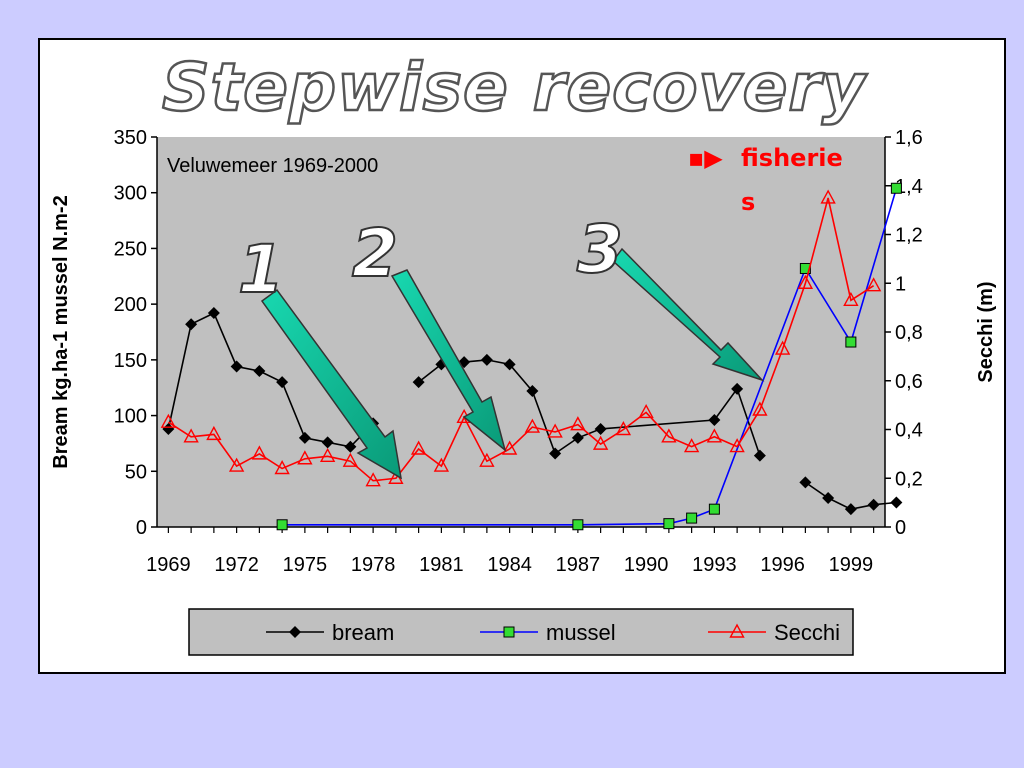 The height and width of the screenshot is (768, 1024). I want to click on x-tick-label: 1987, so click(578, 565).